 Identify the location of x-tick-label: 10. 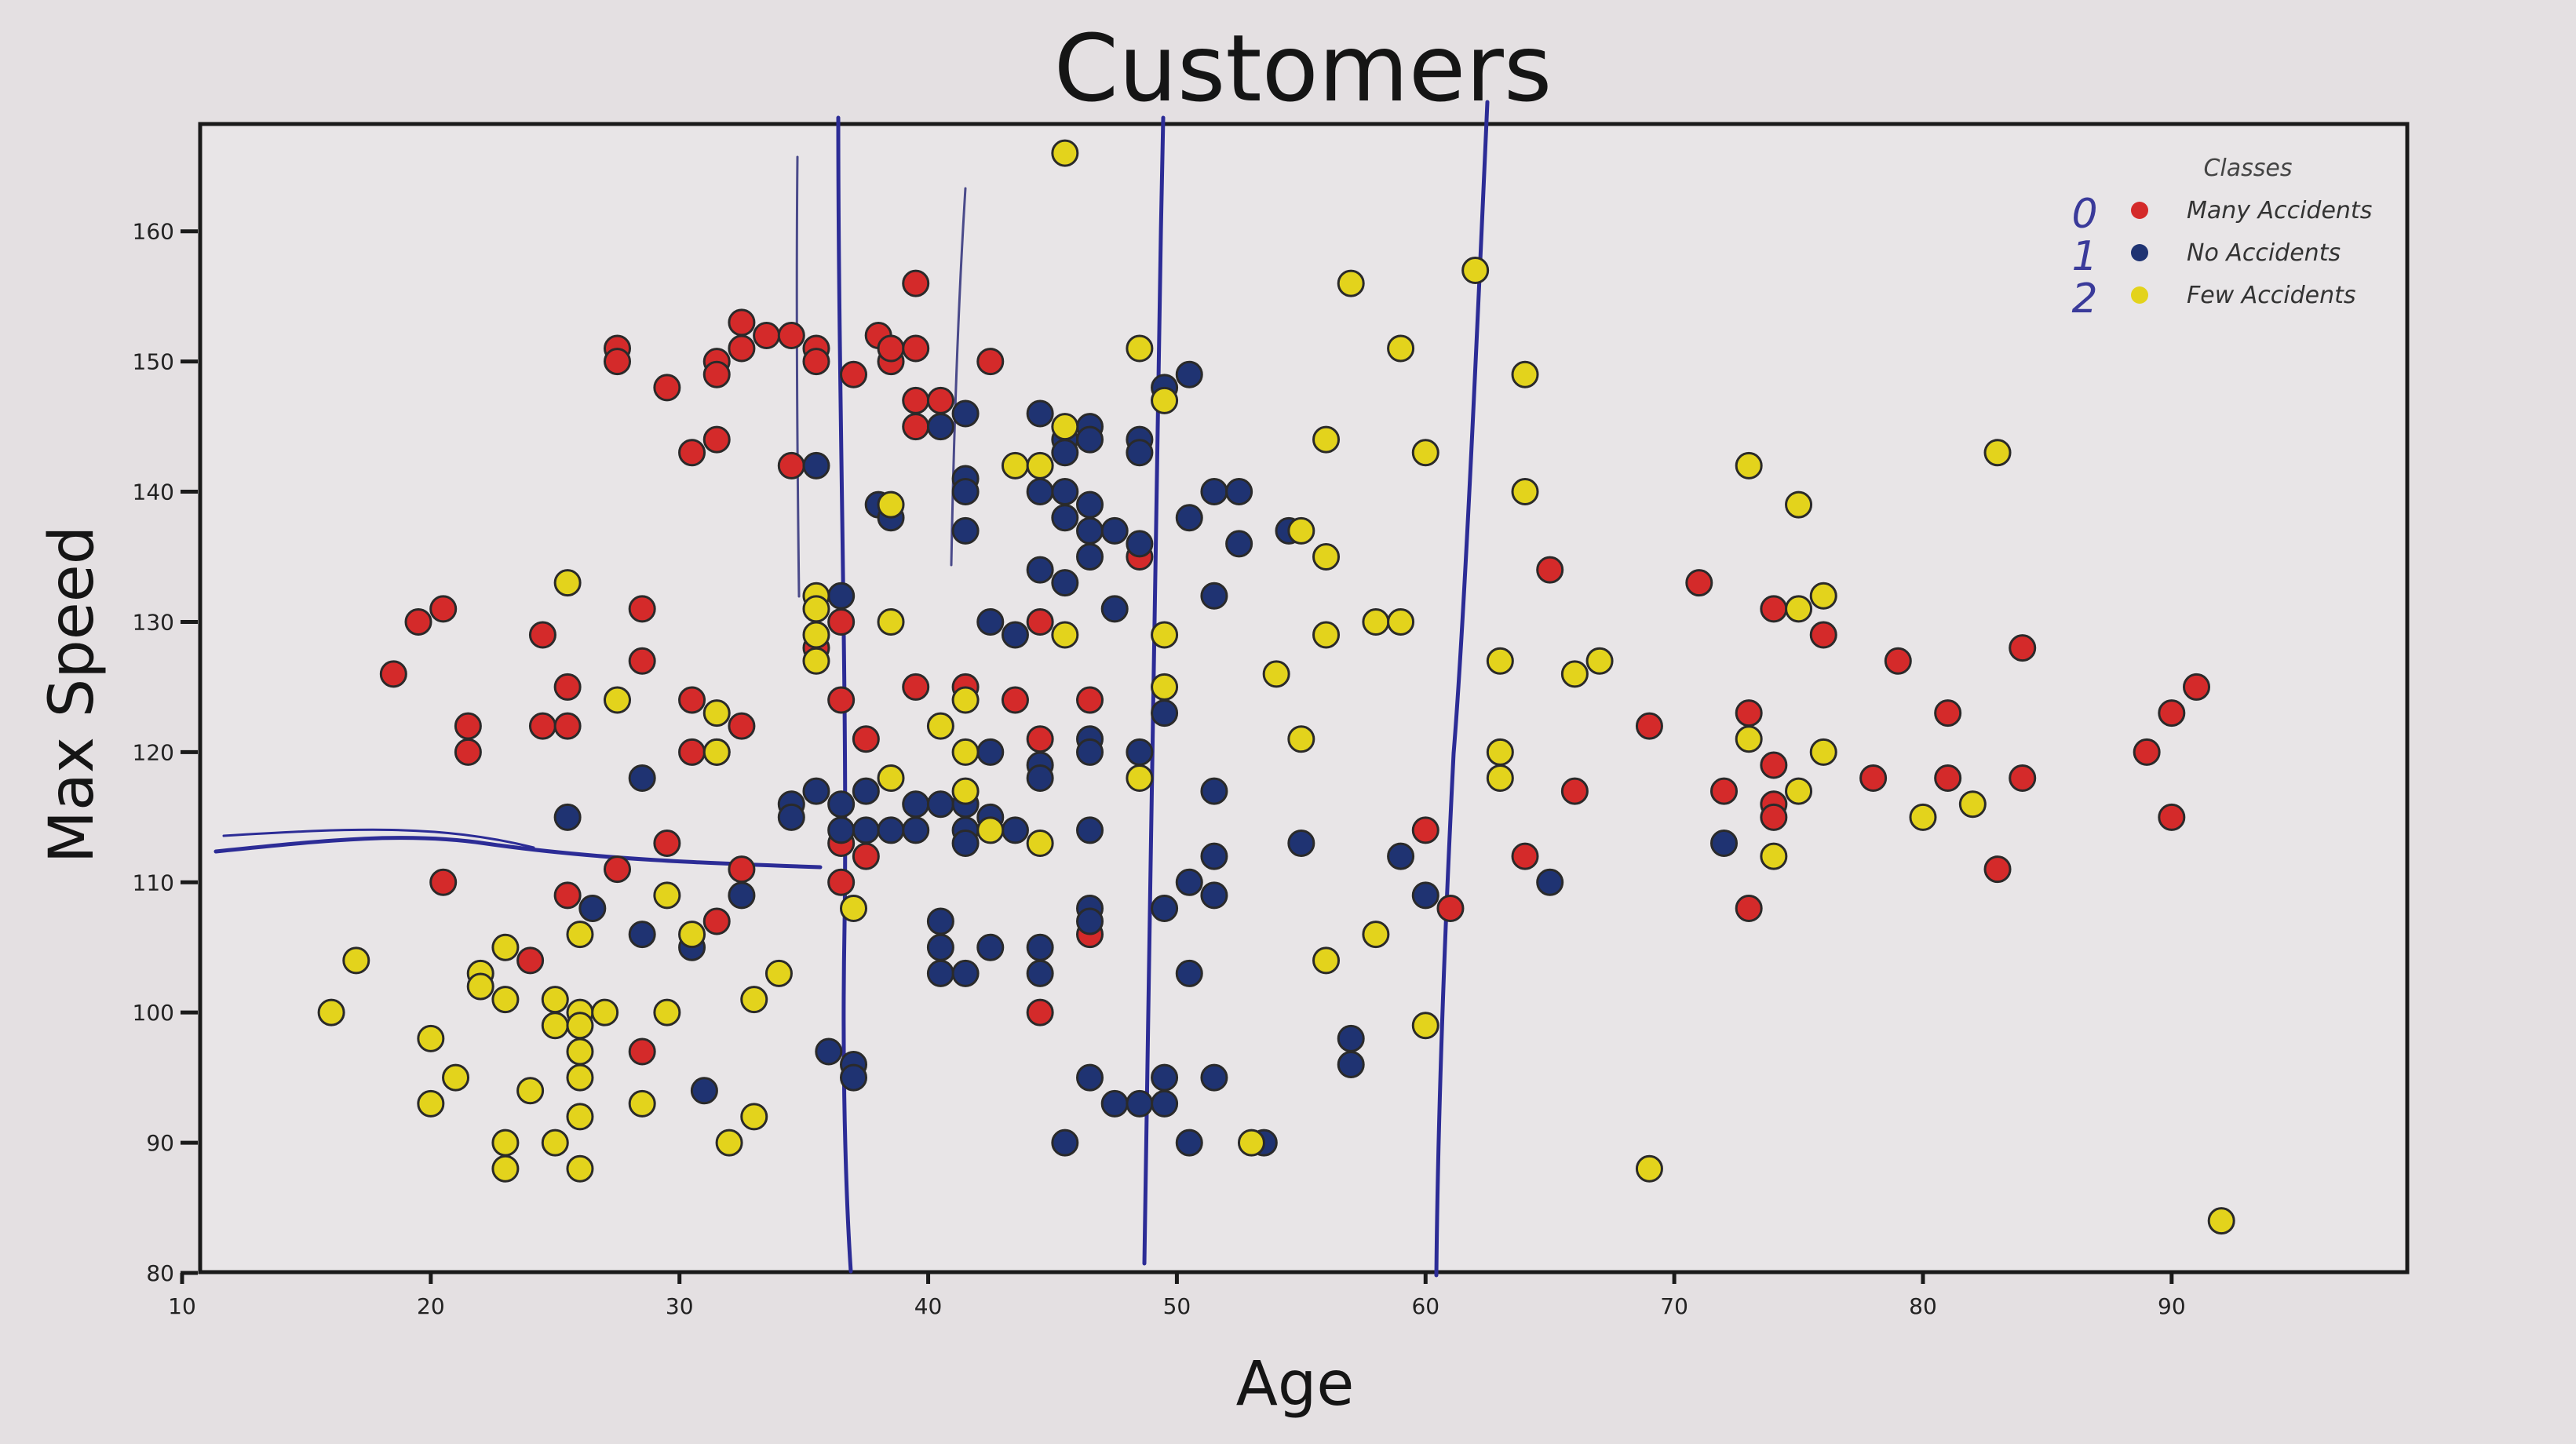
(182, 1306).